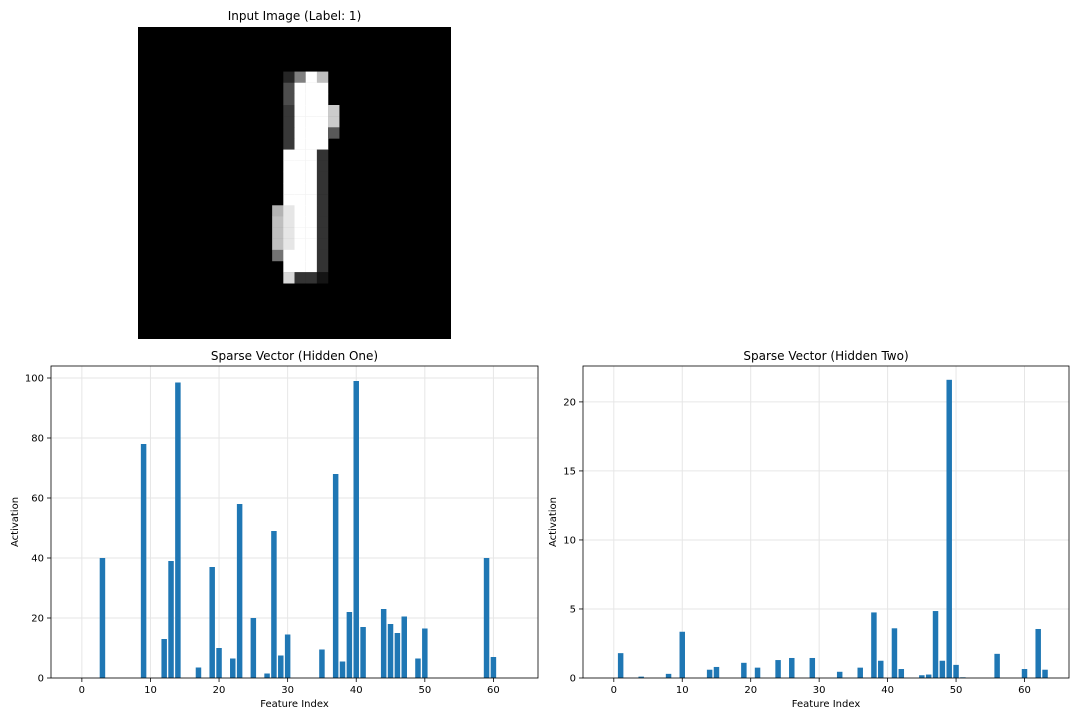 This screenshot has width=1080, height=720. What do you see at coordinates (34, 379) in the screenshot?
I see `y-tick-label: 100` at bounding box center [34, 379].